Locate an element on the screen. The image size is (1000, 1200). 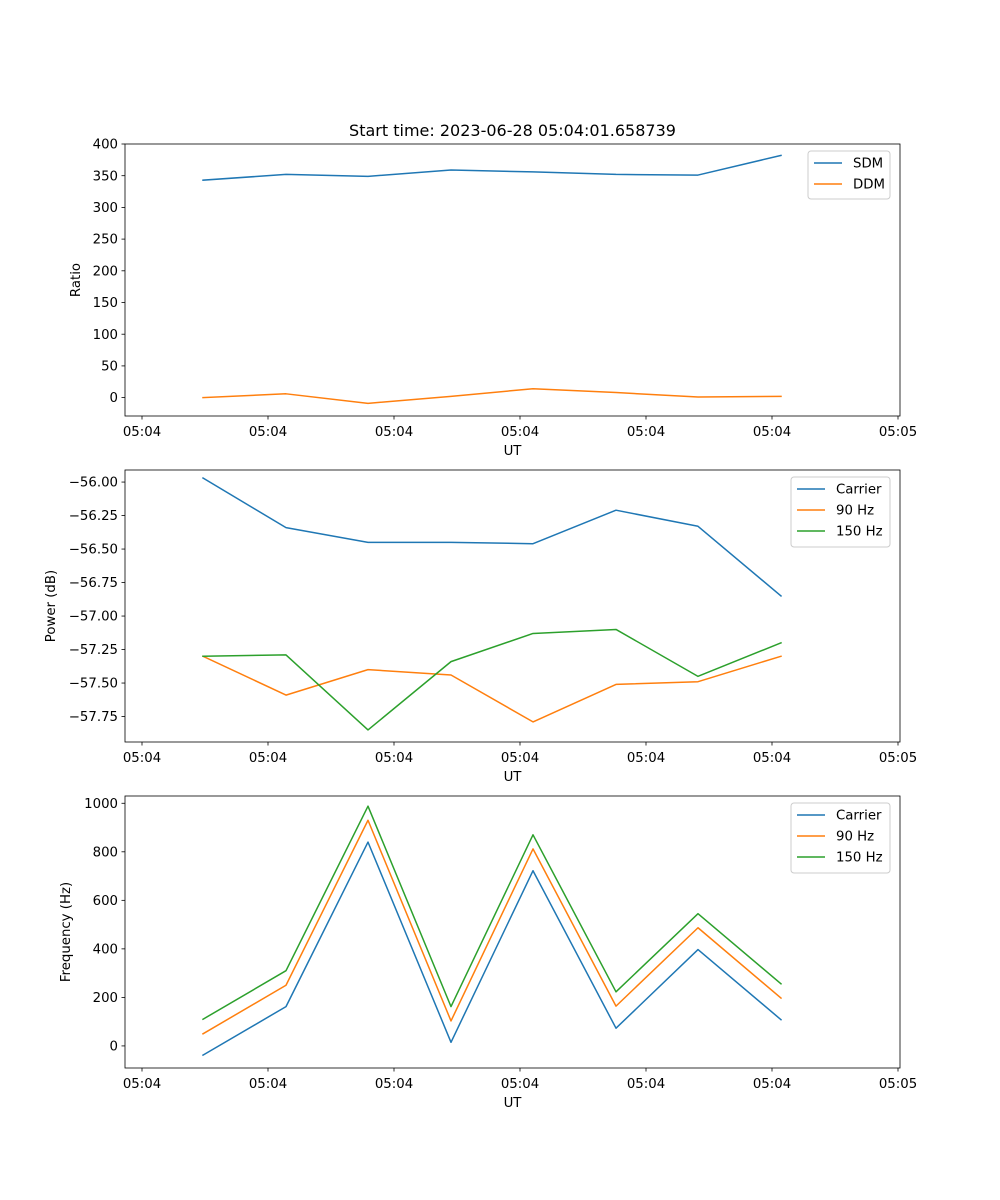
y-tick-label: 1000 is located at coordinates (101, 804).